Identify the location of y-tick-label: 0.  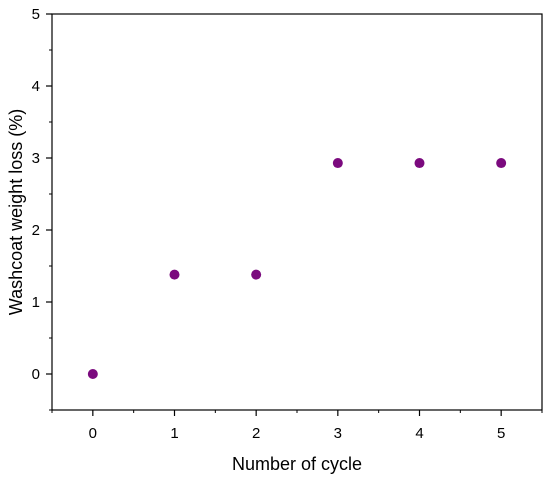
(36, 374).